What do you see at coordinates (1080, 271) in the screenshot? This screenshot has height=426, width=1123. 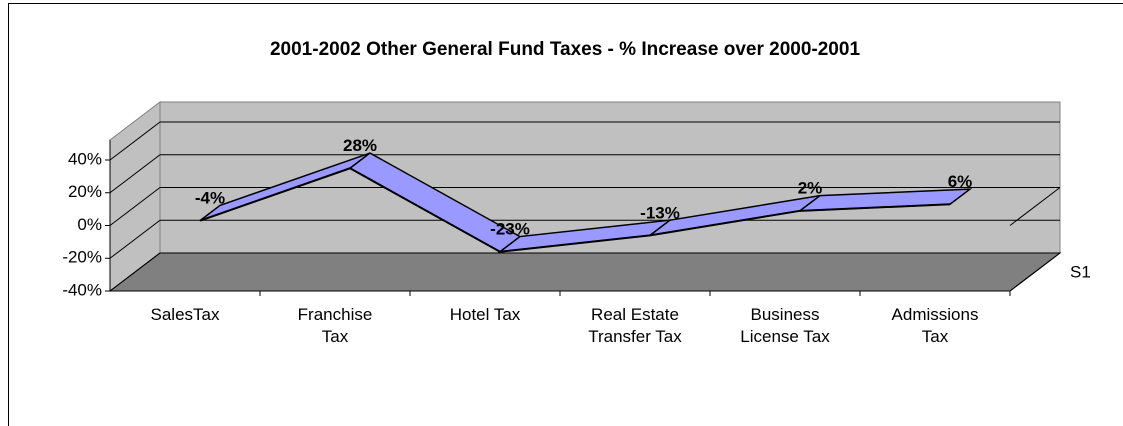 I see `depth-label: S1` at bounding box center [1080, 271].